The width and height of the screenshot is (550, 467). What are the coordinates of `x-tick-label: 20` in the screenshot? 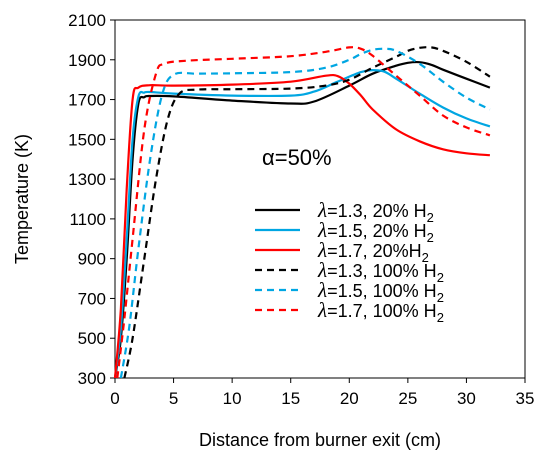 It's located at (349, 398).